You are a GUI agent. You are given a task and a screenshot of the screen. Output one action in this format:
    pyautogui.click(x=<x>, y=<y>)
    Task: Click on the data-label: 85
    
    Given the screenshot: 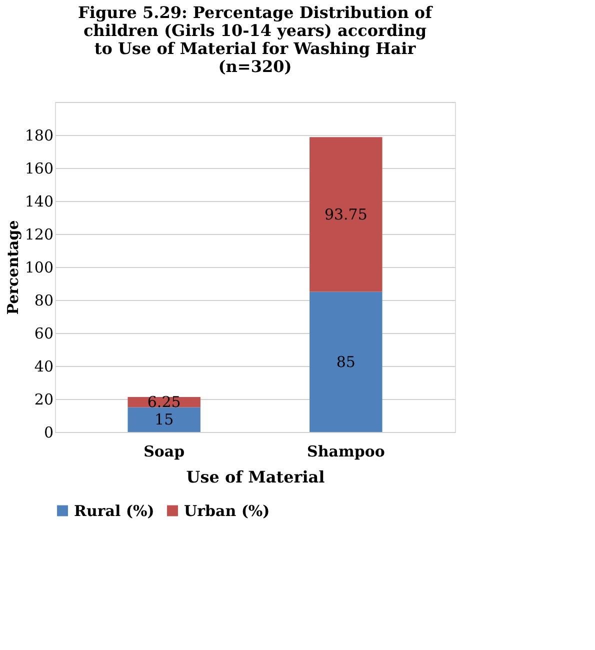 What is the action you would take?
    pyautogui.click(x=346, y=361)
    